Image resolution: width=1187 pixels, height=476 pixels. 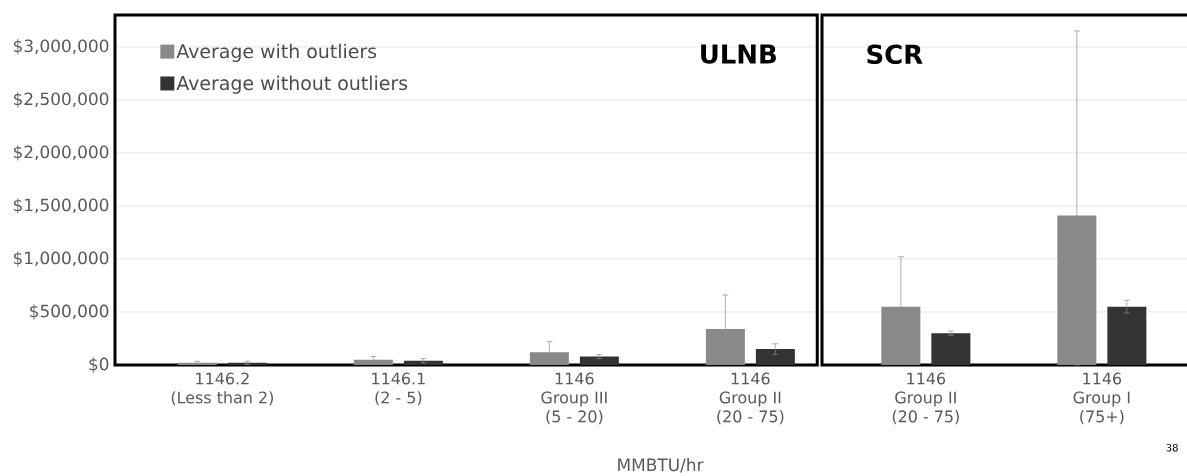 What do you see at coordinates (276, 52) in the screenshot?
I see `legend-label: Average with outliers` at bounding box center [276, 52].